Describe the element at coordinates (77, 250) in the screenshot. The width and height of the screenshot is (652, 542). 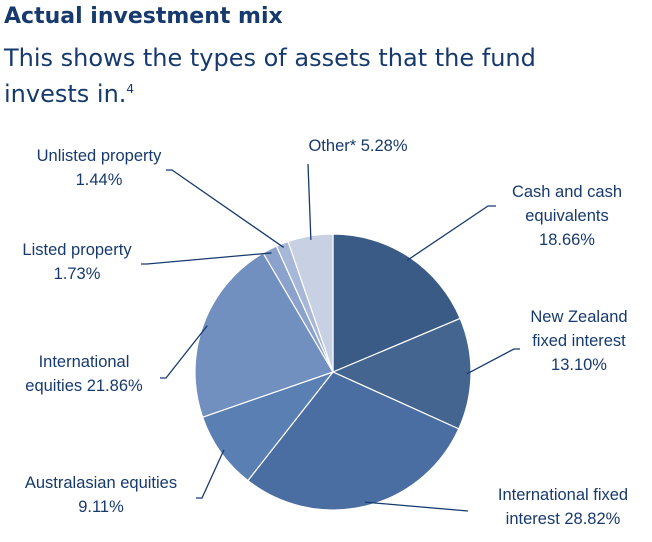
I see `slice-label: Listed property` at that location.